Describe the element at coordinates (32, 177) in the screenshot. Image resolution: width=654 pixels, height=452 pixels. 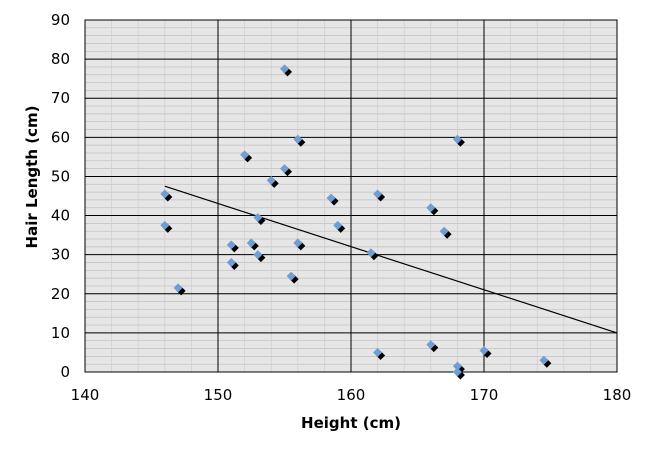
I see `y-axis-title: Hair Length (cm)` at that location.